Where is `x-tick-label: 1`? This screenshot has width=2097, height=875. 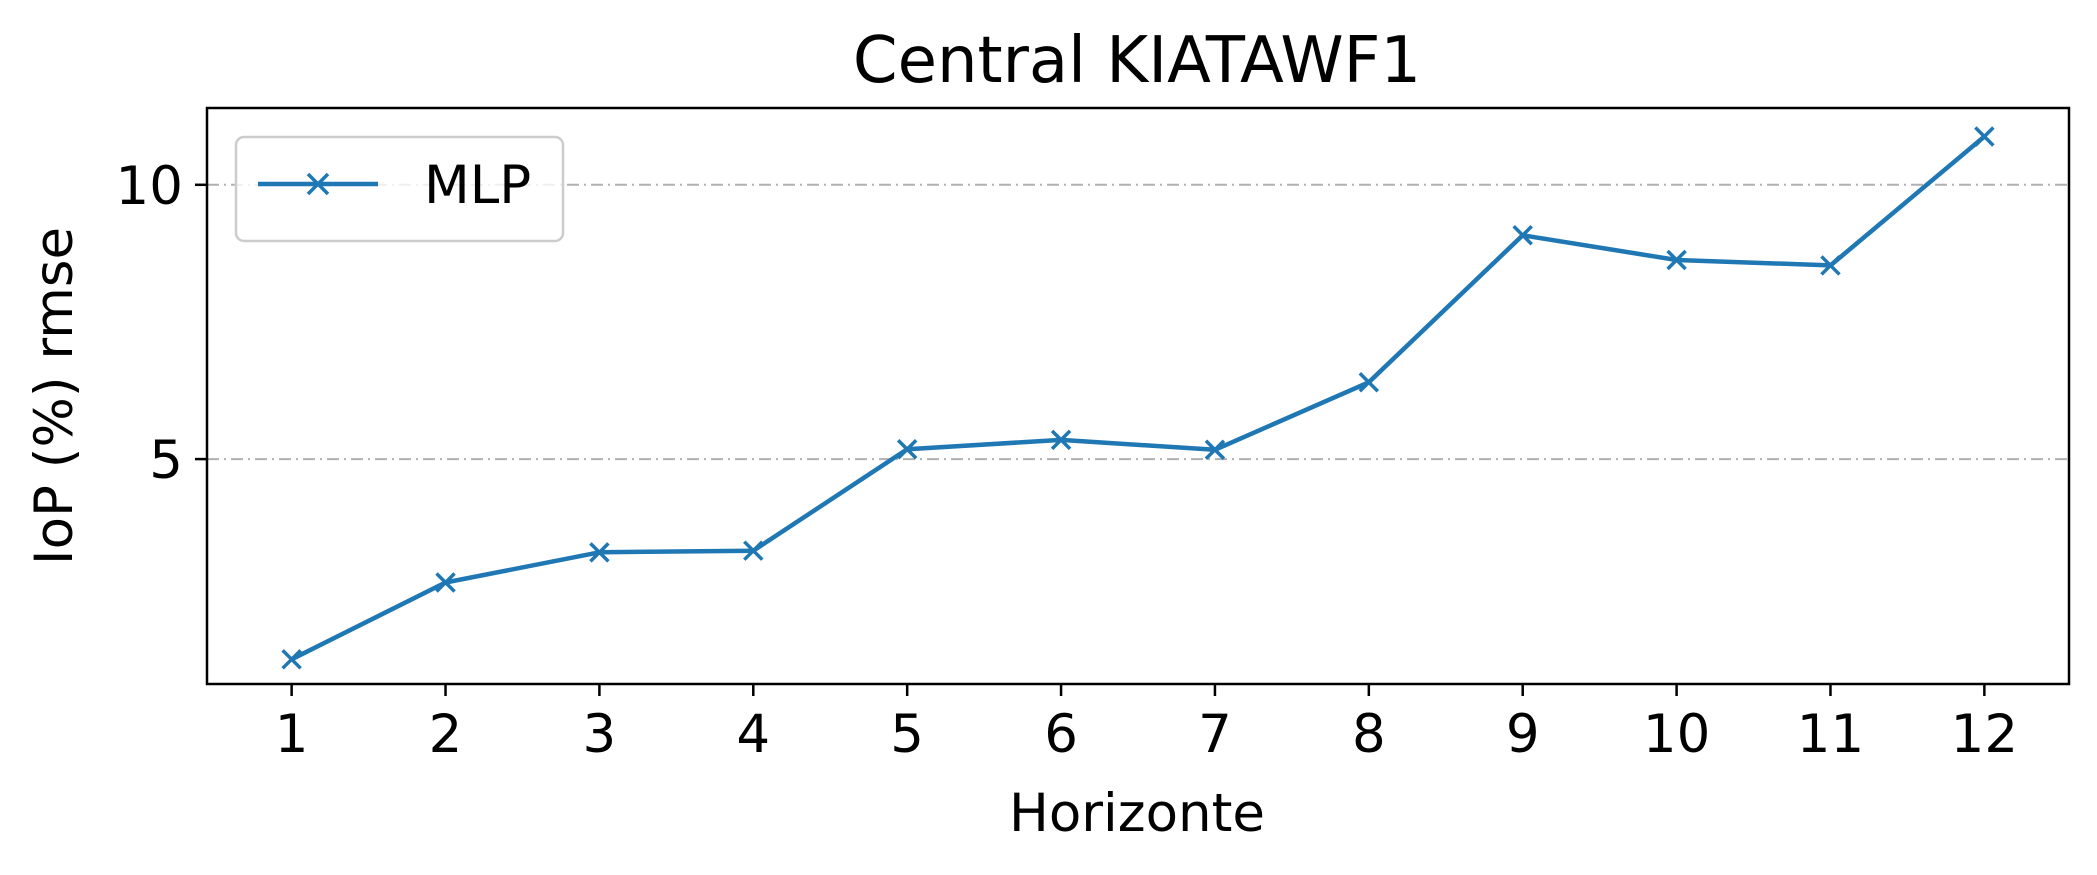 x-tick-label: 1 is located at coordinates (292, 734).